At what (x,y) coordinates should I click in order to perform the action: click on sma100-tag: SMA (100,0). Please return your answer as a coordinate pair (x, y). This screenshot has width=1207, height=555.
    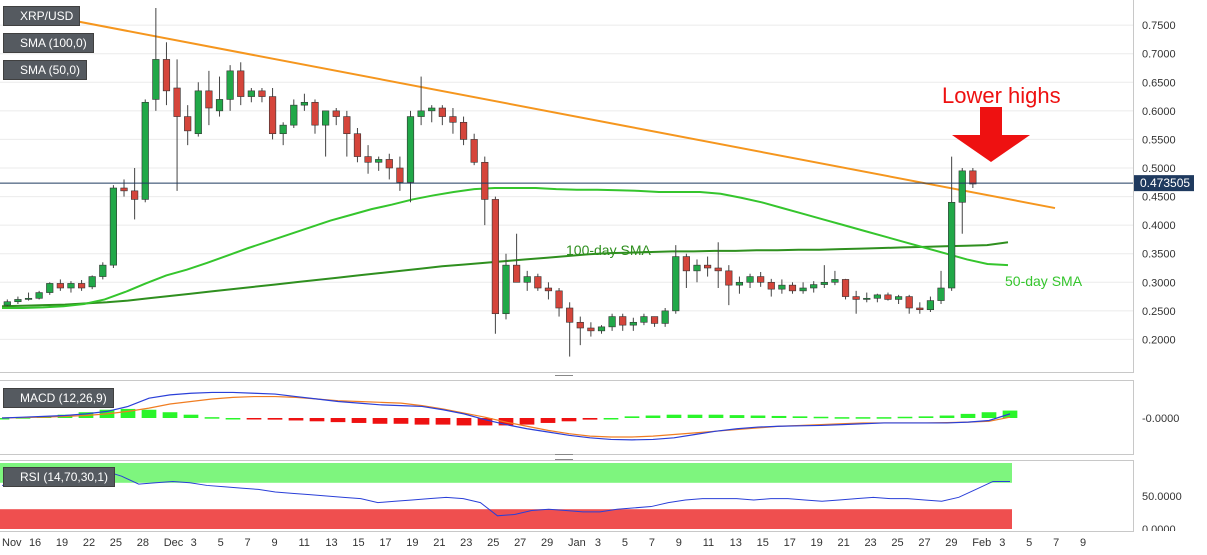
    Looking at the image, I should click on (48, 43).